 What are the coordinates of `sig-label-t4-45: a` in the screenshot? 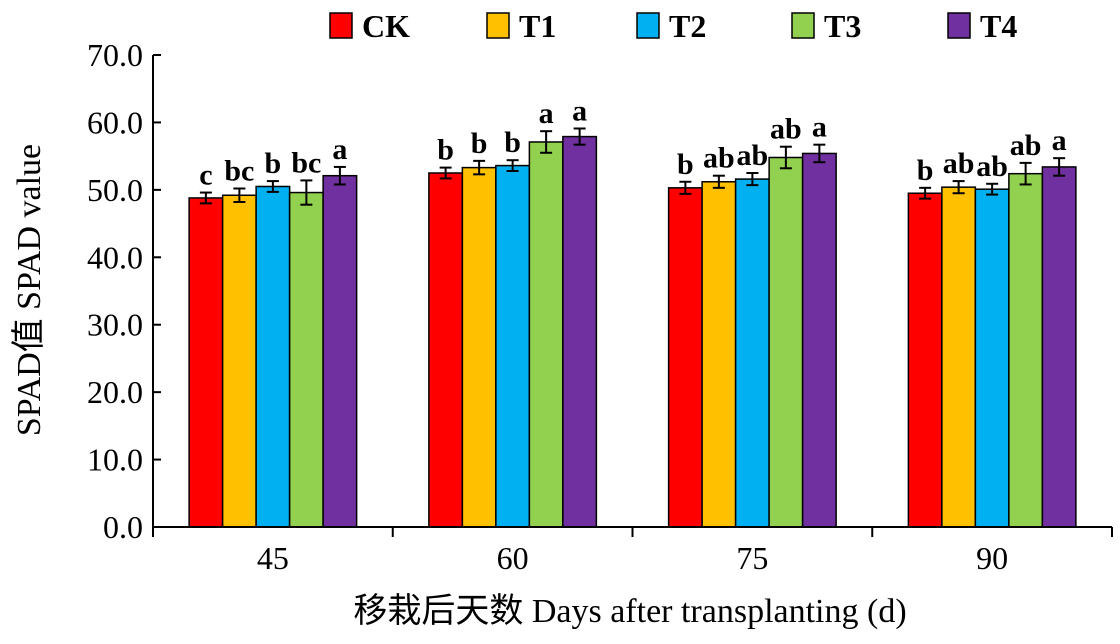 It's located at (339, 149).